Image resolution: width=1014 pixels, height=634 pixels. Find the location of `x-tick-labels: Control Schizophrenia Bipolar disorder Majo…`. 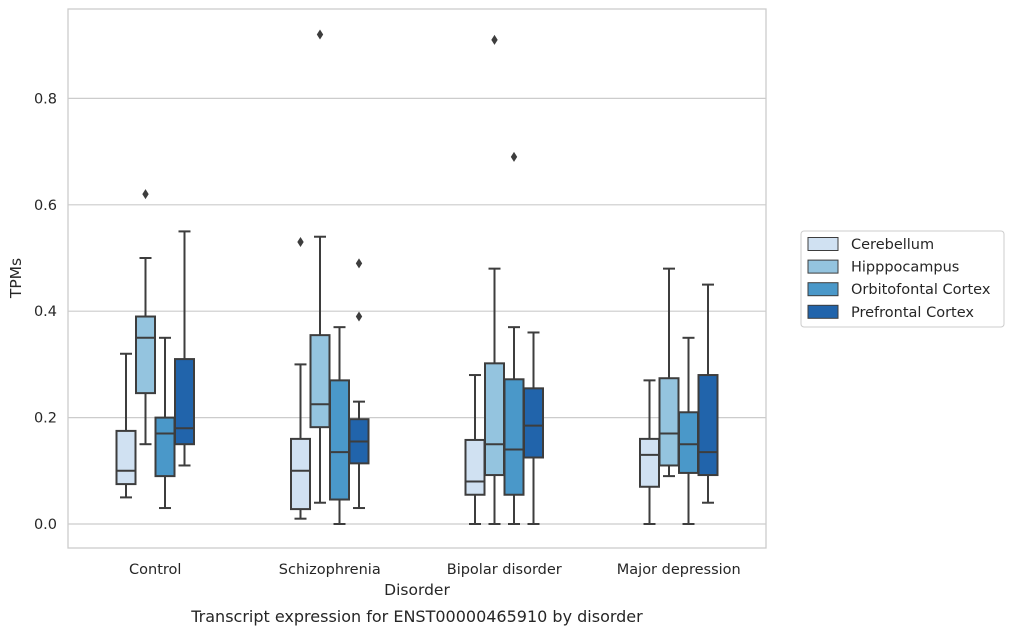

x-tick-labels: Control Schizophrenia Bipolar disorder Majo… is located at coordinates (435, 570).